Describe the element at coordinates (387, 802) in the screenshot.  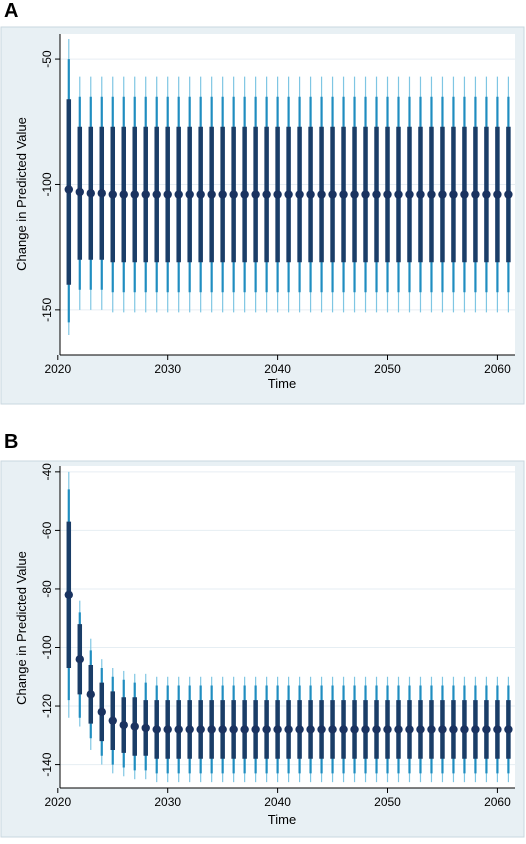
I see `x-tick-label: 2050` at that location.